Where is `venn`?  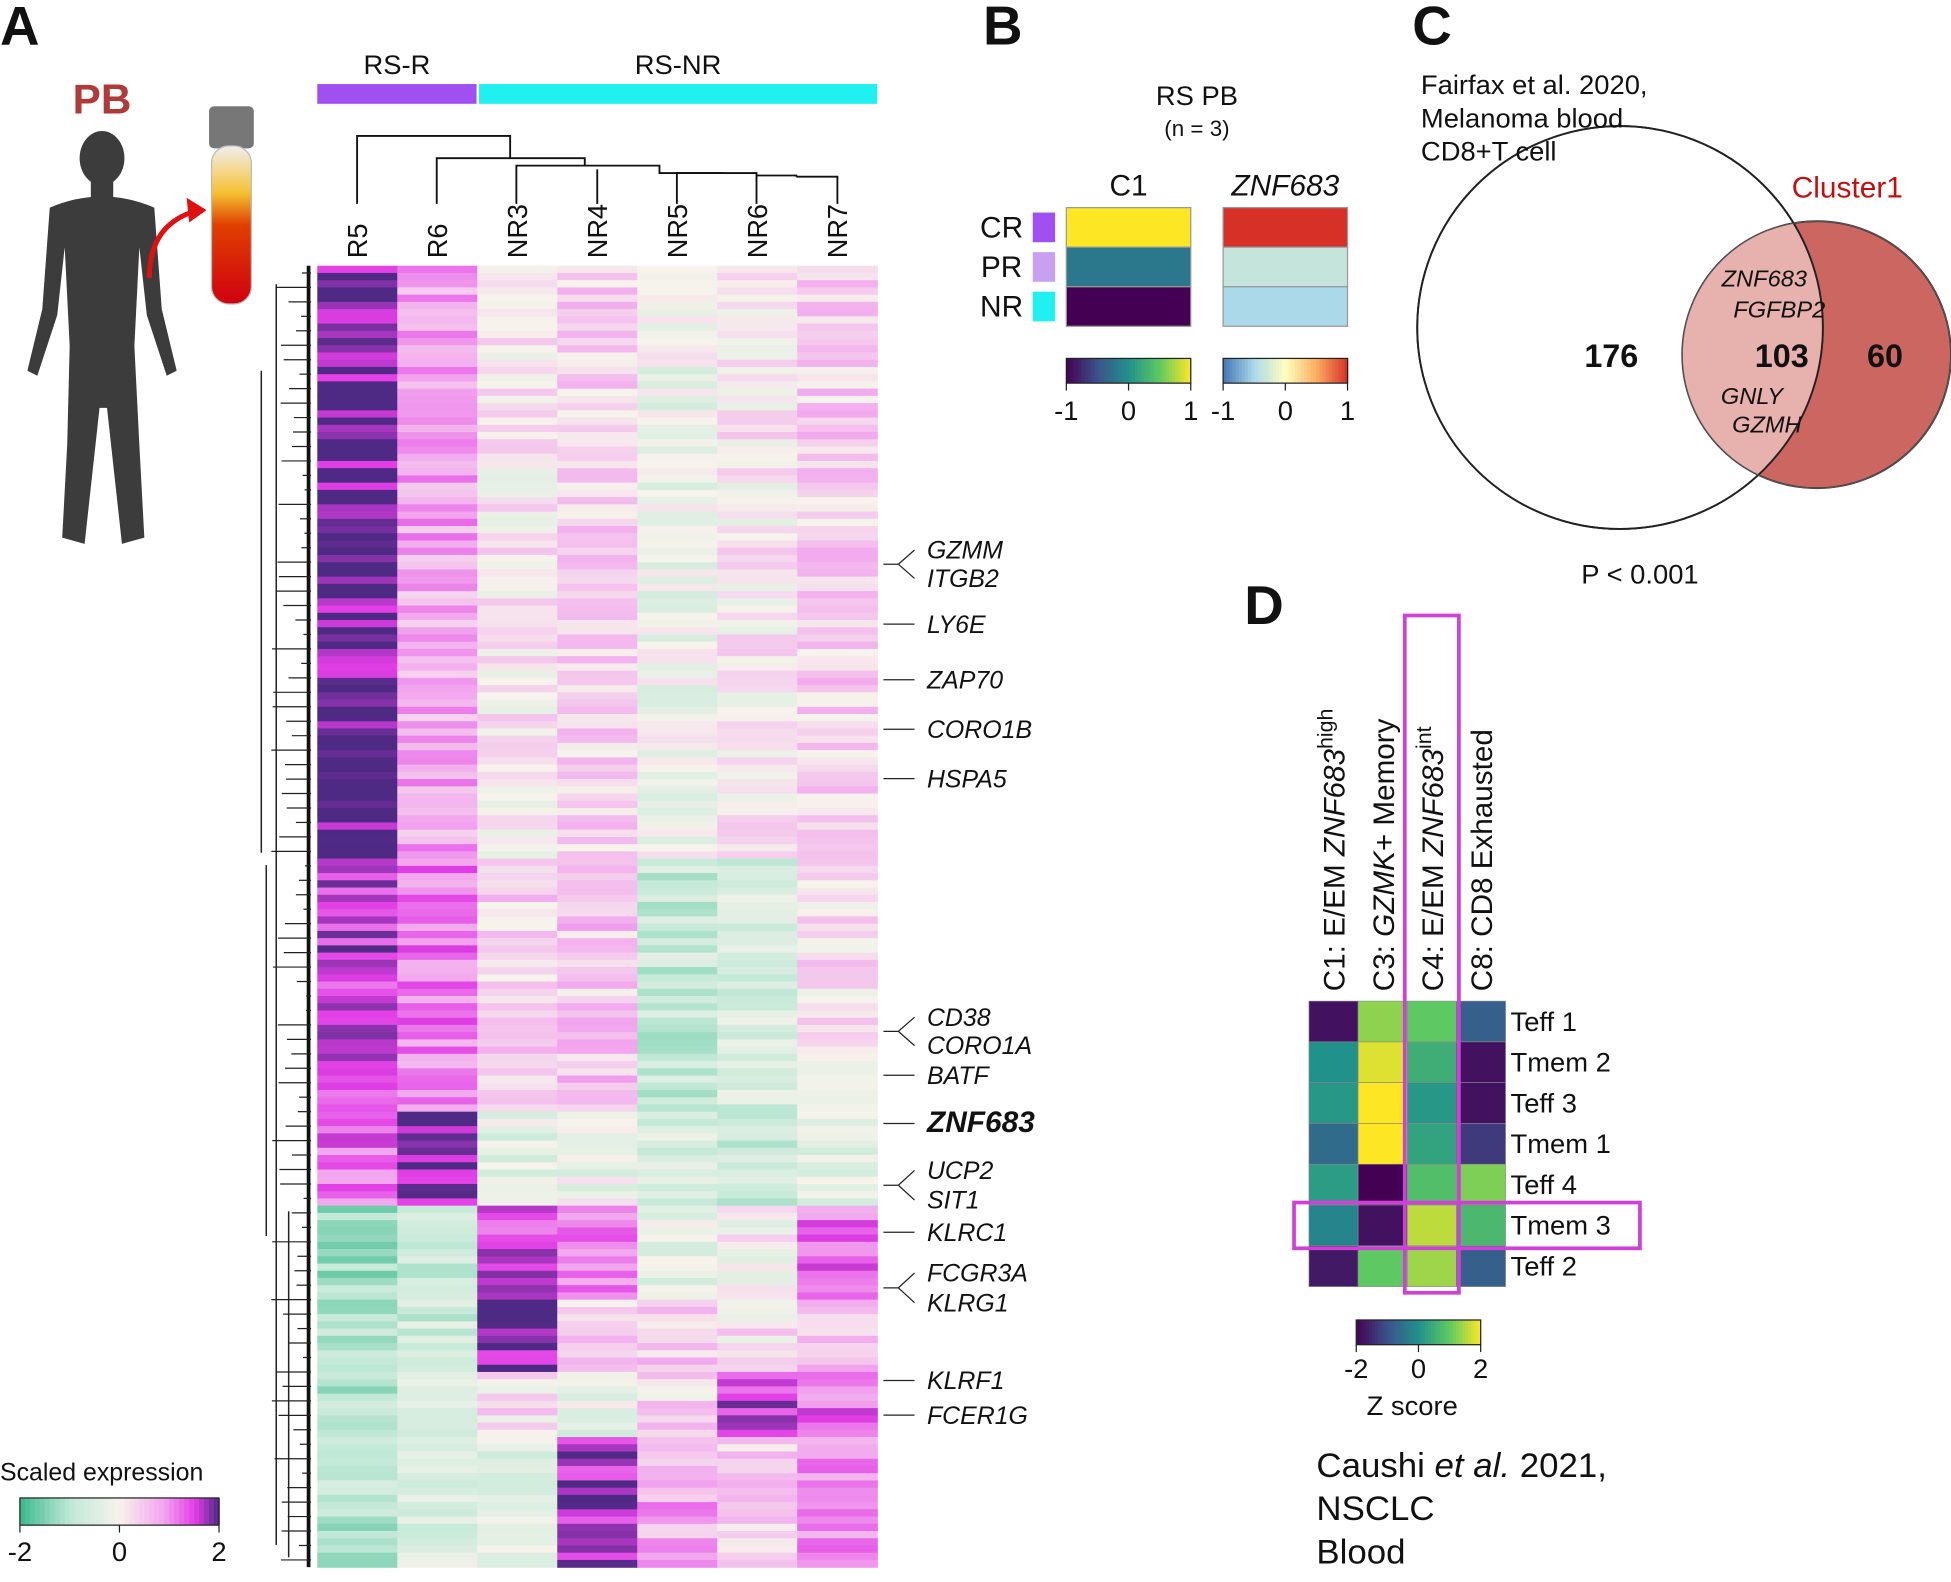
venn is located at coordinates (1683, 327).